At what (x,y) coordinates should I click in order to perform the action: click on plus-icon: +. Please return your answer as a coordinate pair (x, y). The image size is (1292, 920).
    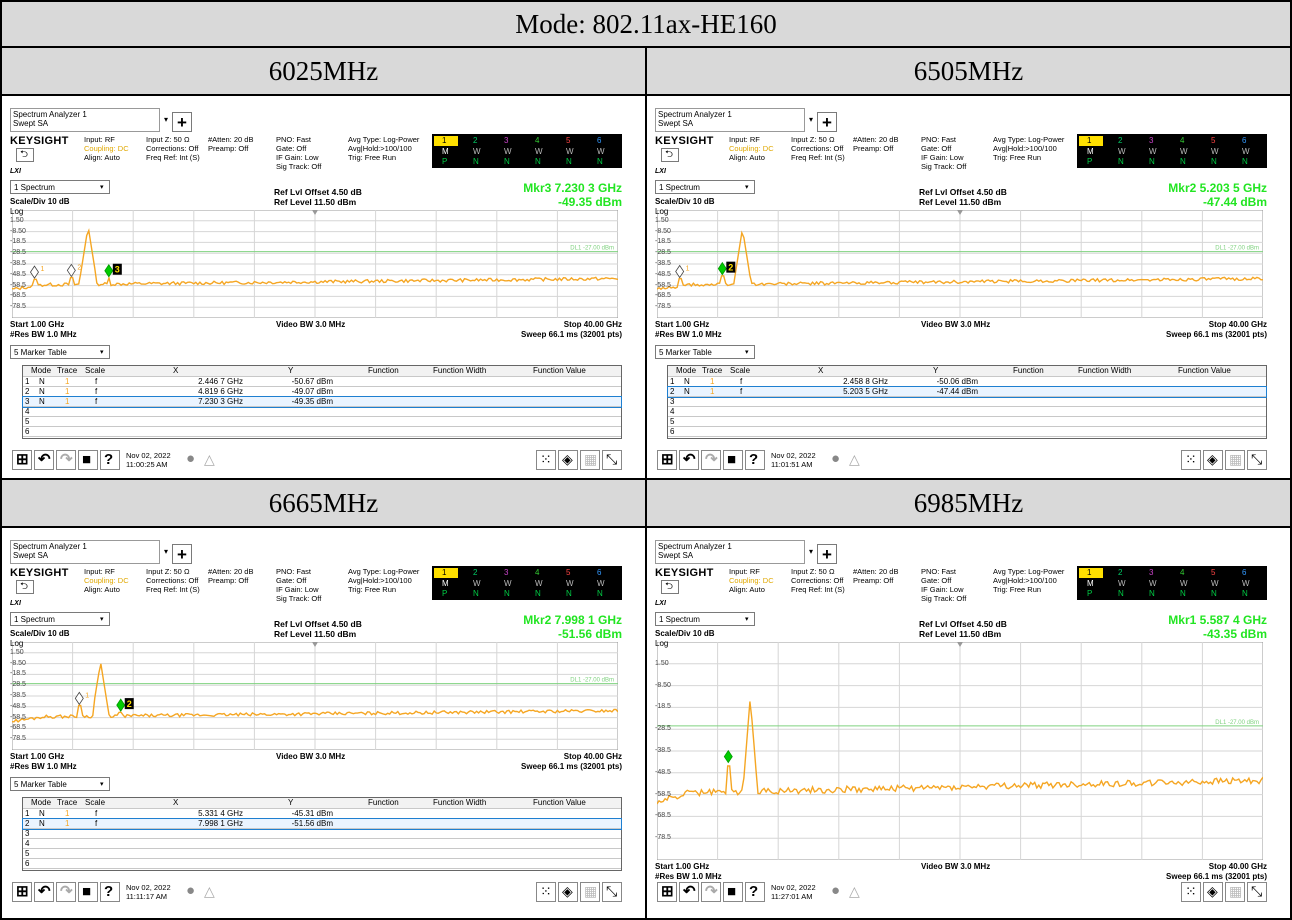
    Looking at the image, I should click on (827, 122).